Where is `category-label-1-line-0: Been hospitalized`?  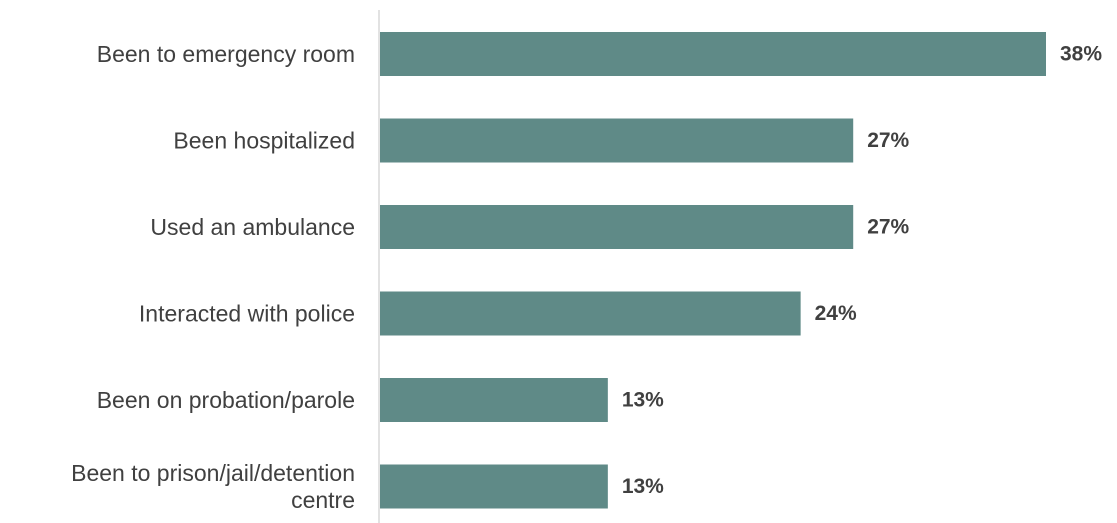
category-label-1-line-0: Been hospitalized is located at coordinates (264, 141).